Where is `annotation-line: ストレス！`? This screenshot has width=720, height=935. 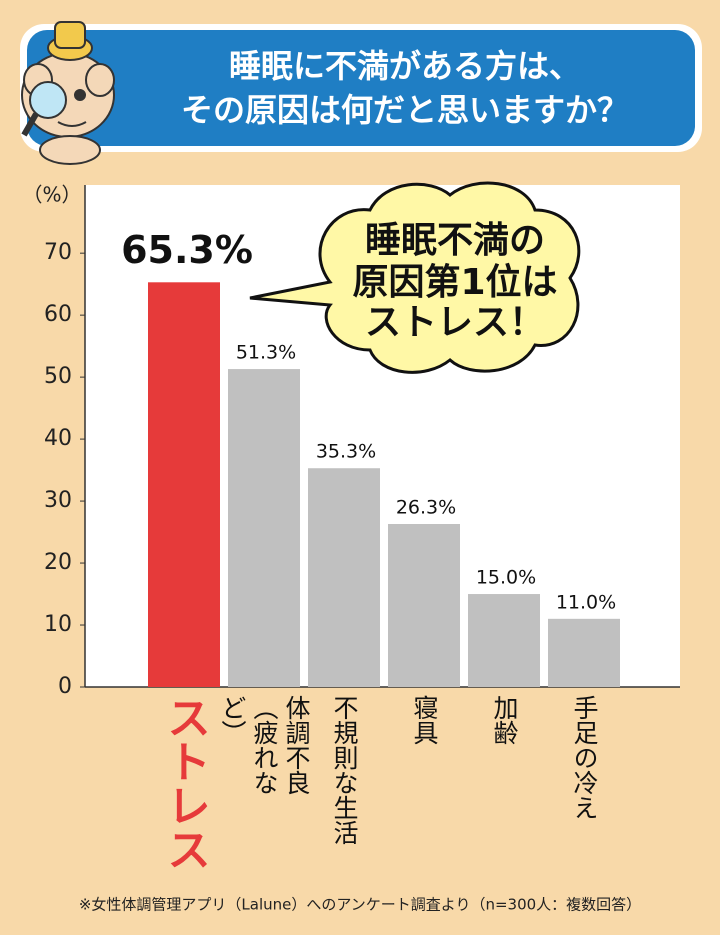
annotation-line: ストレス！ is located at coordinates (455, 322).